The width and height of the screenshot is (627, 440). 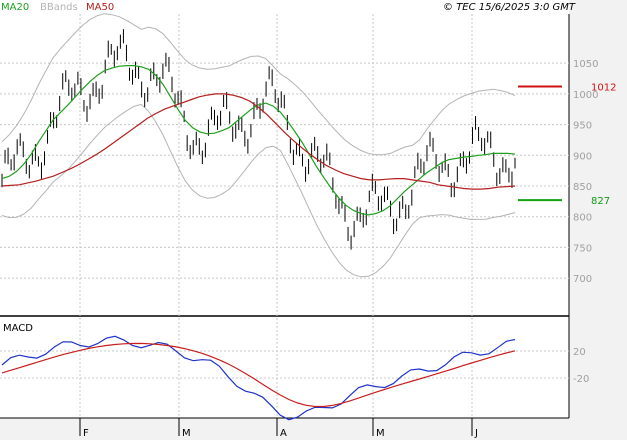 I want to click on right-axis-area, so click(x=598, y=220).